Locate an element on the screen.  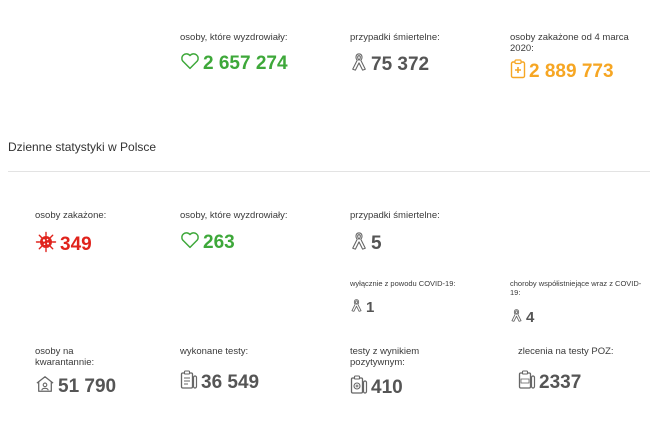
section-divider is located at coordinates (329, 171).